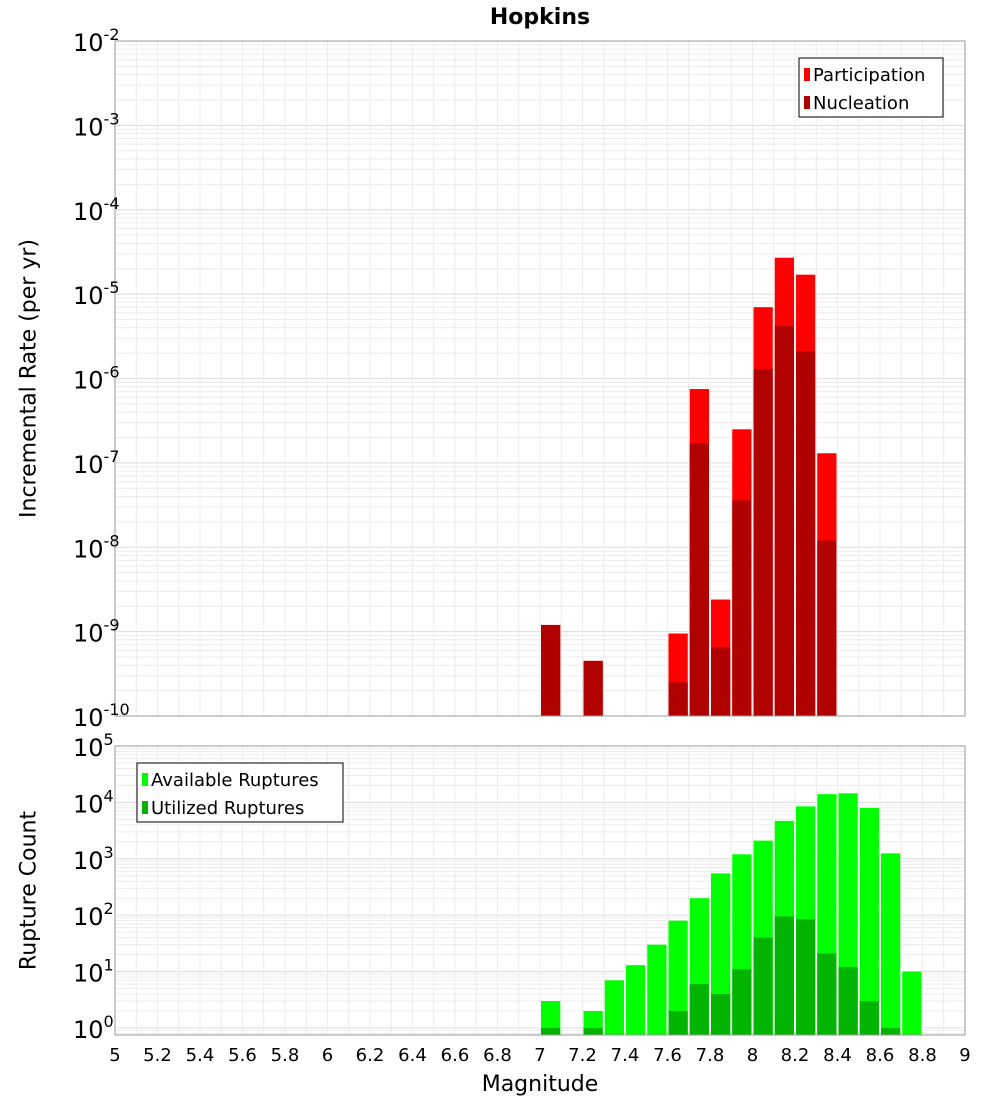  I want to click on y-tick-label: 10⁻⁹, so click(96, 632).